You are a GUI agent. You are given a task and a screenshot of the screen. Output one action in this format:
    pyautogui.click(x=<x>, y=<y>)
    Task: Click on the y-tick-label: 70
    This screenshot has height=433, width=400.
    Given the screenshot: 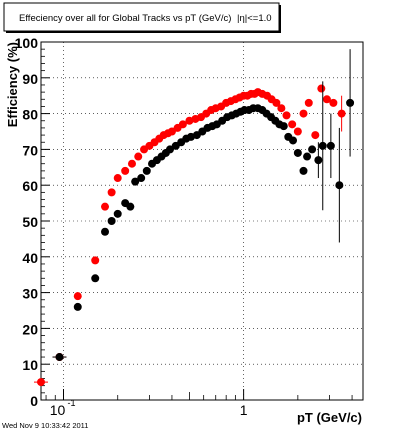 What is the action you would take?
    pyautogui.click(x=30, y=150)
    